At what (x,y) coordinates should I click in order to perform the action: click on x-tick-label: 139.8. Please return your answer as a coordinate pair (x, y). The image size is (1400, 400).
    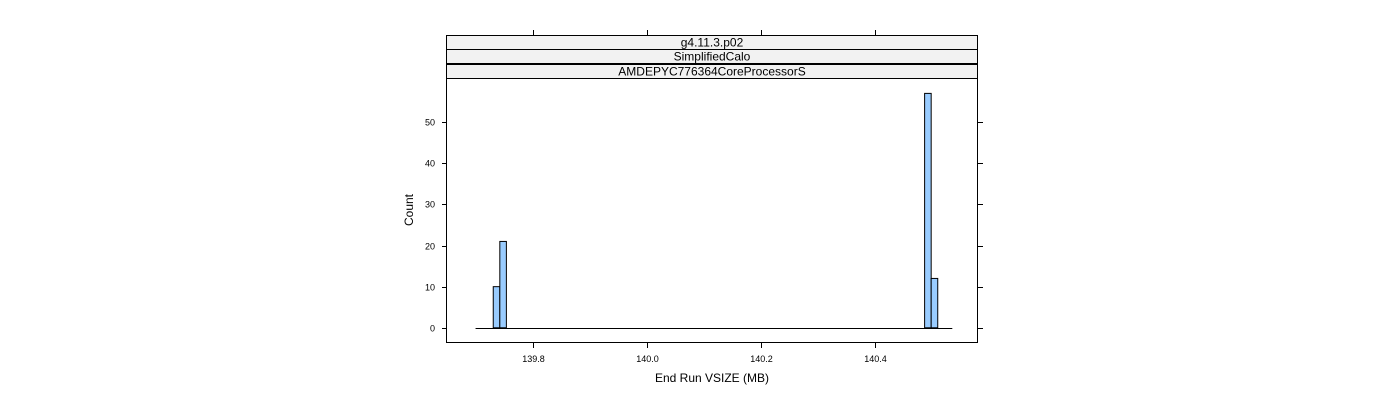
    Looking at the image, I should click on (533, 359).